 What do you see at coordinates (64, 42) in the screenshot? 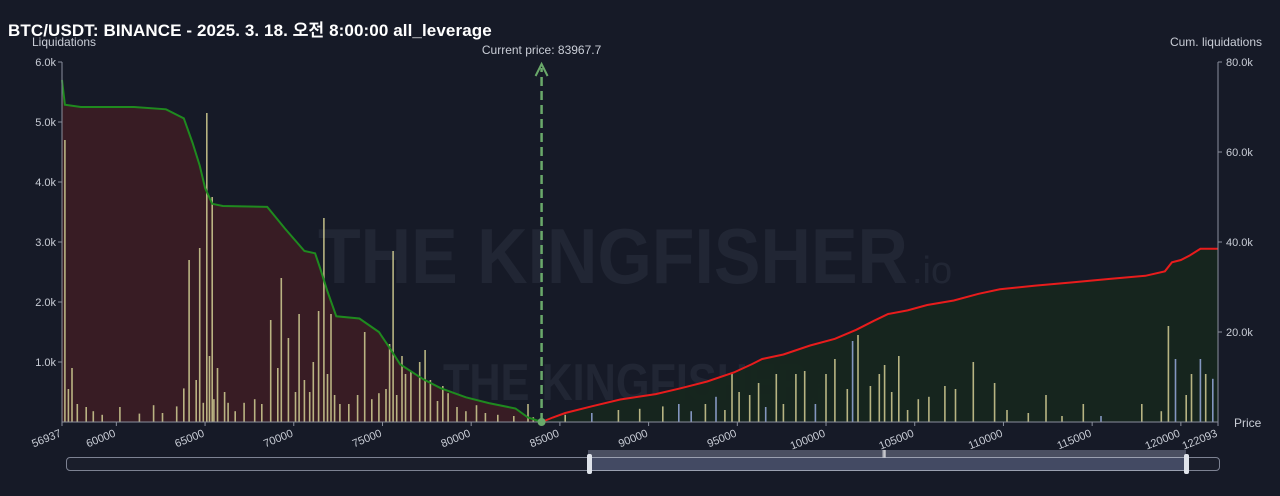
I see `left-axis-label: Liquidations` at bounding box center [64, 42].